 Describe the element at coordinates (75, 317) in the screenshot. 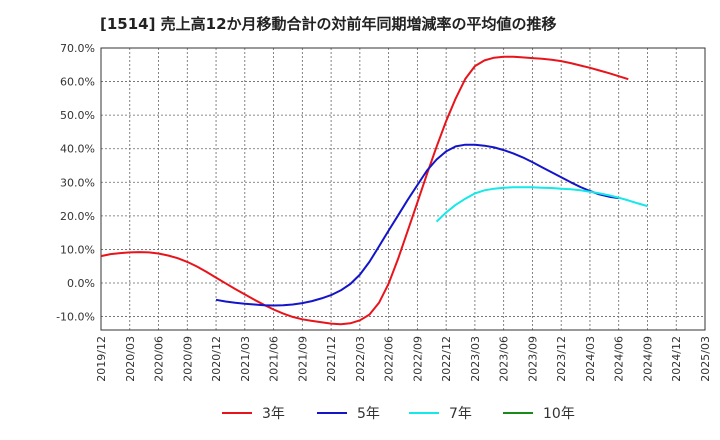

I see `y-tick-label: -10.0%` at that location.